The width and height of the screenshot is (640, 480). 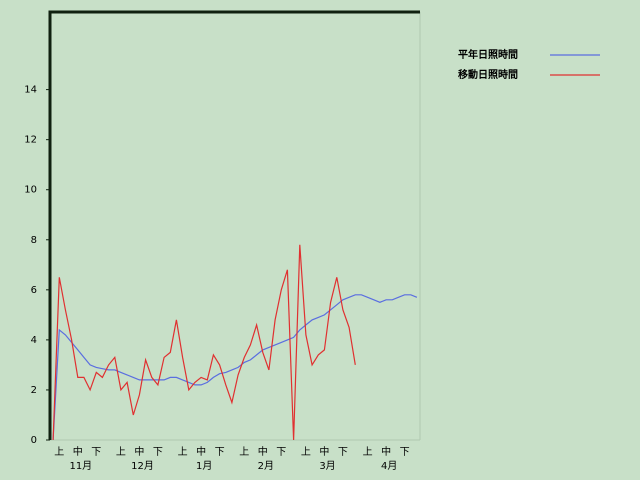 I want to click on month-label: 2月, so click(x=266, y=466).